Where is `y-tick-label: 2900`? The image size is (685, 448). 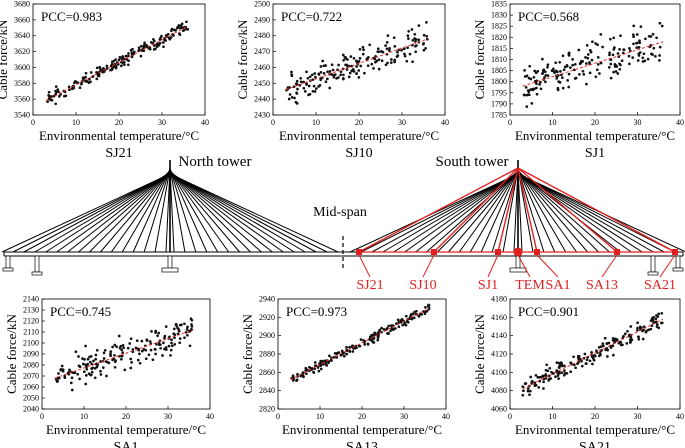 y-tick-label: 2900 is located at coordinates (267, 335).